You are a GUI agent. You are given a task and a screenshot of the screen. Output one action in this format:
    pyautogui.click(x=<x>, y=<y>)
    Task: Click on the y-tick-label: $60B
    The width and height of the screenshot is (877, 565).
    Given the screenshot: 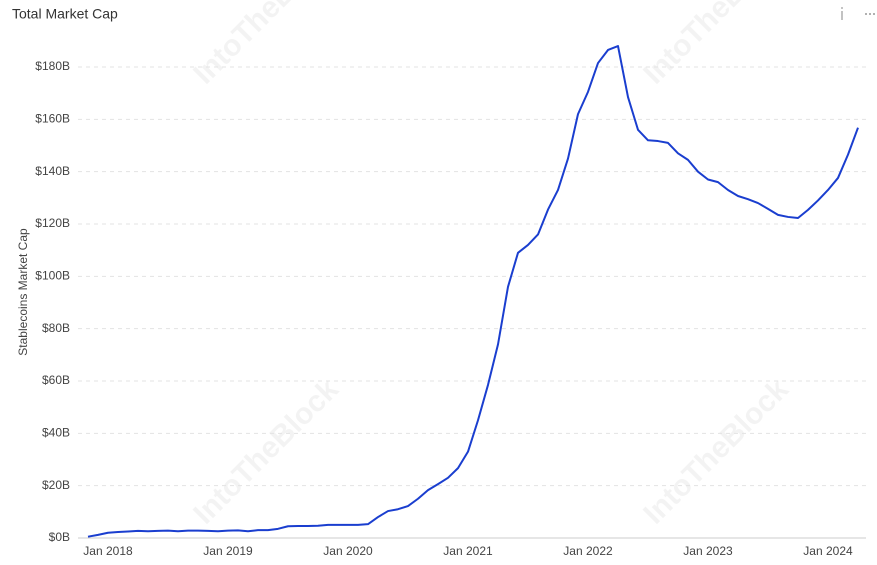 What is the action you would take?
    pyautogui.click(x=56, y=380)
    